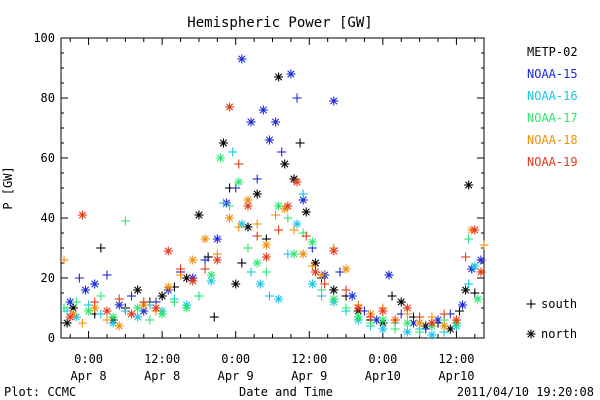  I want to click on legend-item-noaa-17: NOAA-17, so click(552, 118).